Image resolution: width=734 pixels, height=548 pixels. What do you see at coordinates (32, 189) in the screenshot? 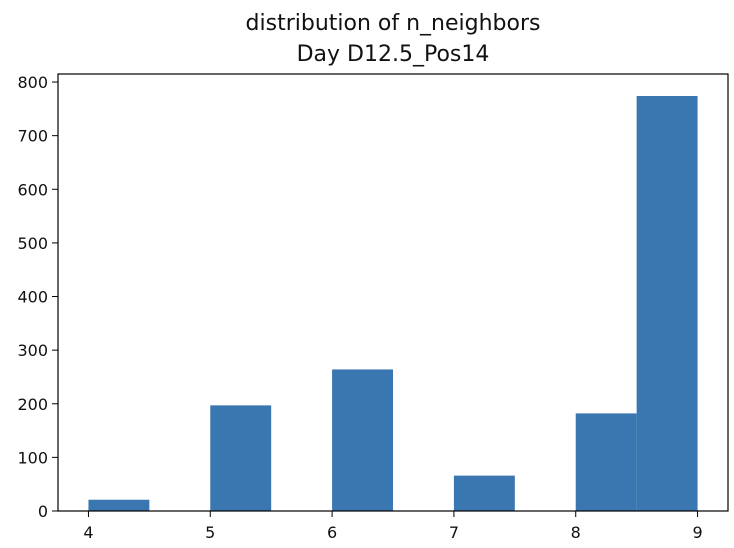
I see `y-tick-label-6: 600` at bounding box center [32, 189].